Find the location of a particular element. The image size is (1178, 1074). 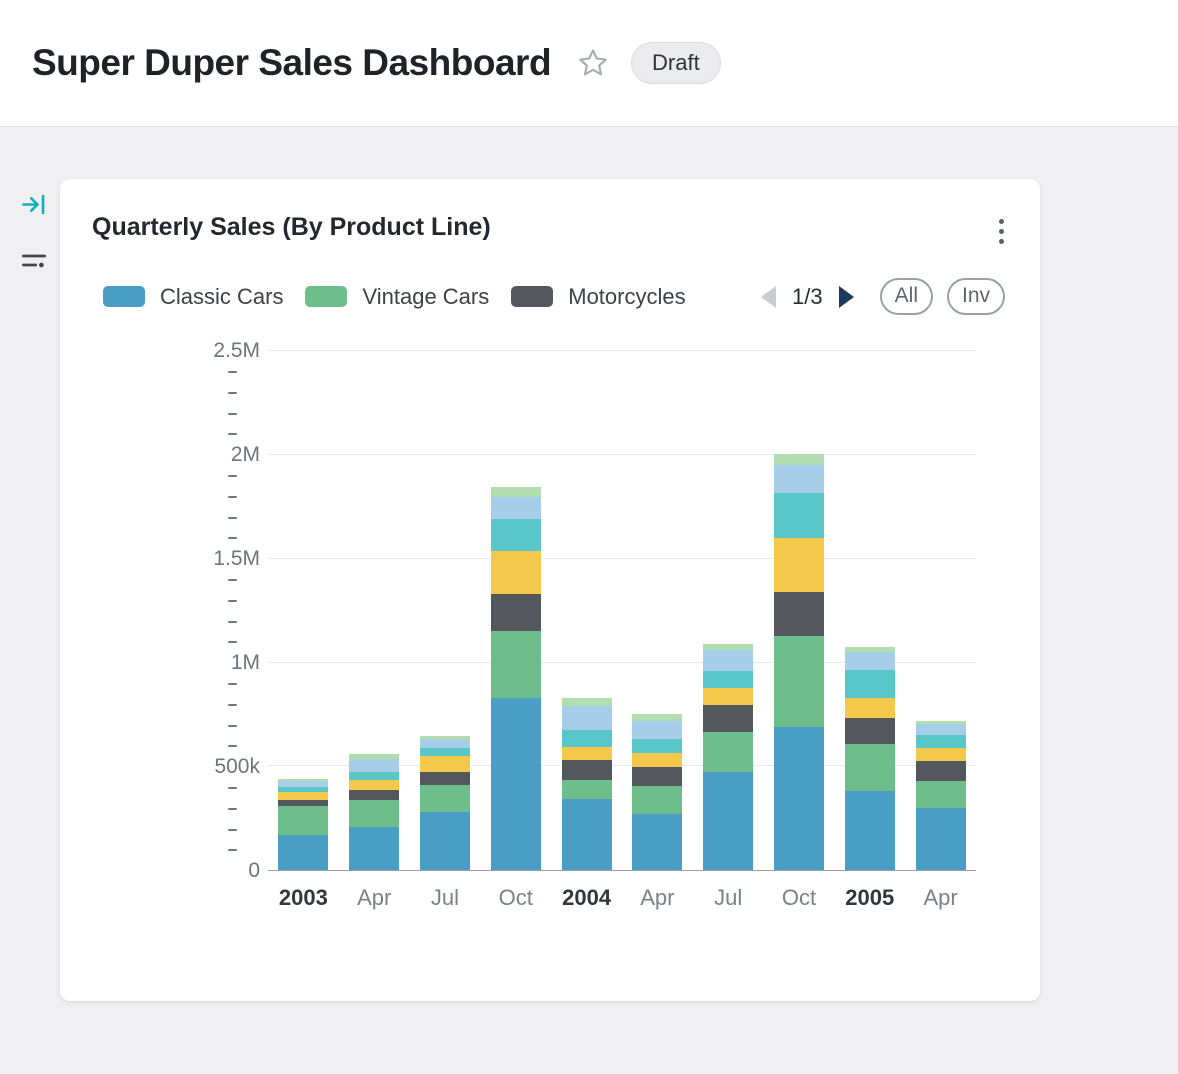

legend-item: Vintage Cars is located at coordinates (397, 297).